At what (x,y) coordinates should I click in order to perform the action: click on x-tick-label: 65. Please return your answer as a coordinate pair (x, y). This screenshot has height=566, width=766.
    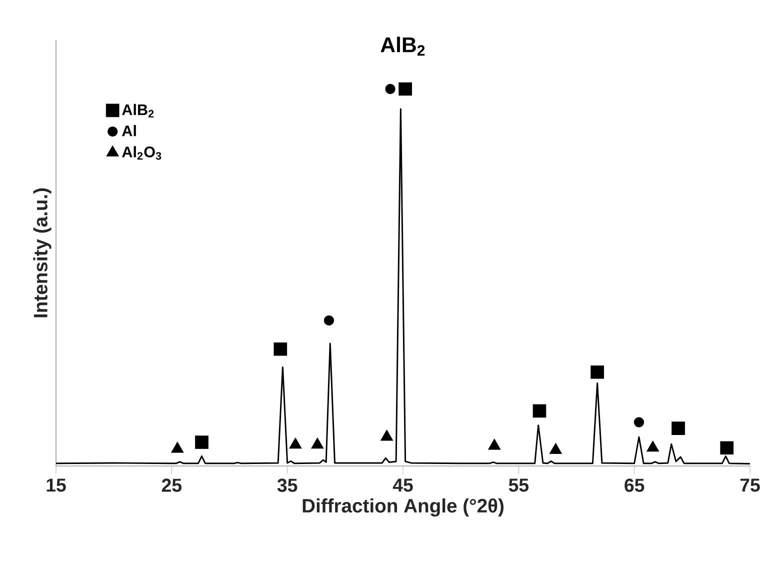
    Looking at the image, I should click on (634, 485).